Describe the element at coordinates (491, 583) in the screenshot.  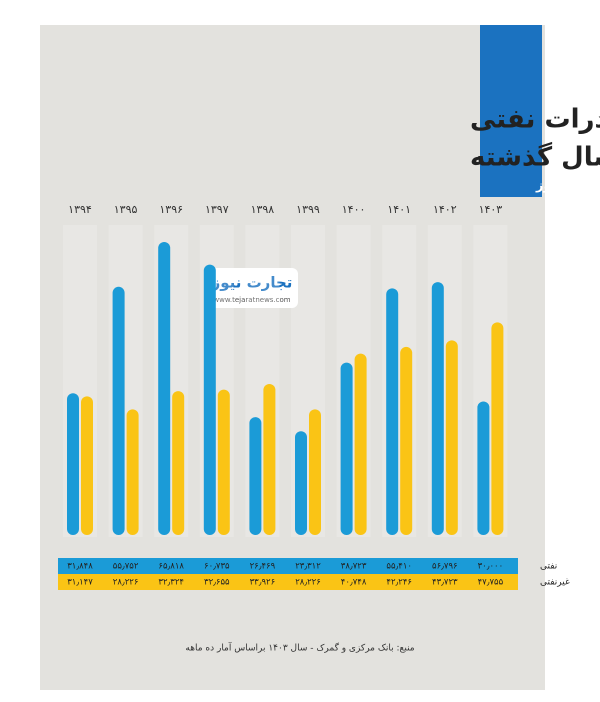
I see `value-label: ۴۷٫۷۵۵` at that location.